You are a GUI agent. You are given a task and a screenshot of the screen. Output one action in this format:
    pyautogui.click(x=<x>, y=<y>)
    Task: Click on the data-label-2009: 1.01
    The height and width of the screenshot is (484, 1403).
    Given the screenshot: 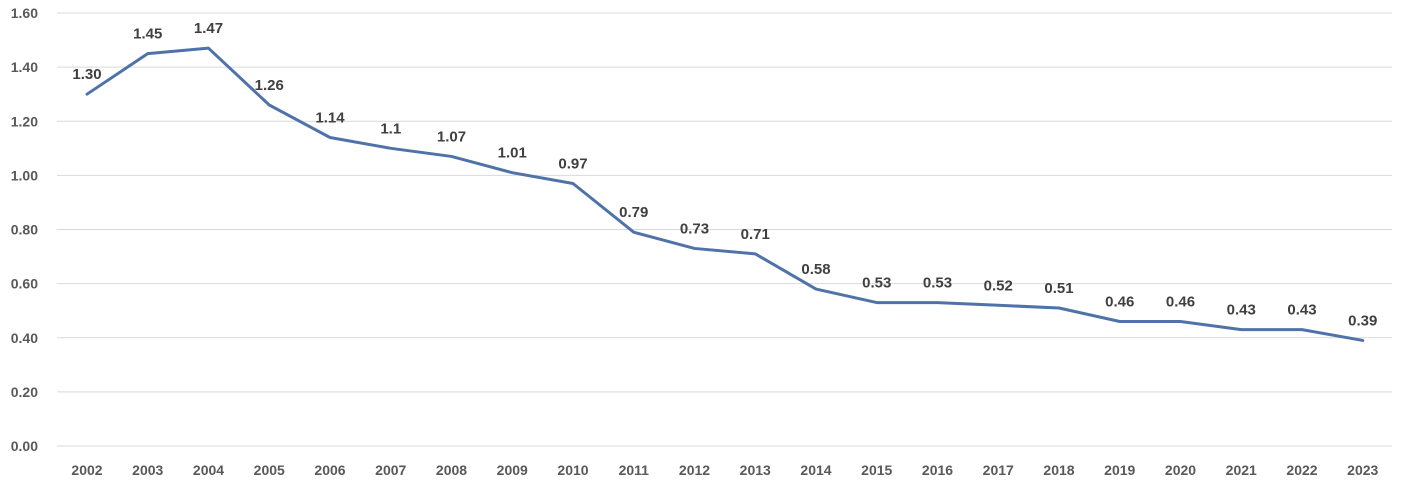 What is the action you would take?
    pyautogui.click(x=512, y=153)
    